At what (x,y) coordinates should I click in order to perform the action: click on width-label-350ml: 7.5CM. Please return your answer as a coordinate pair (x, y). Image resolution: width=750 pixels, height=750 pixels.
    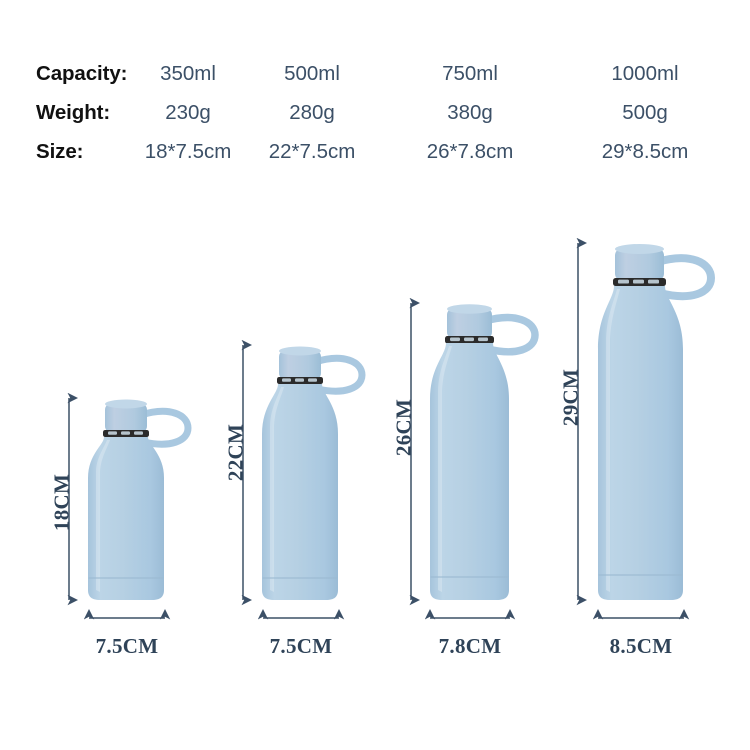
    Looking at the image, I should click on (127, 646).